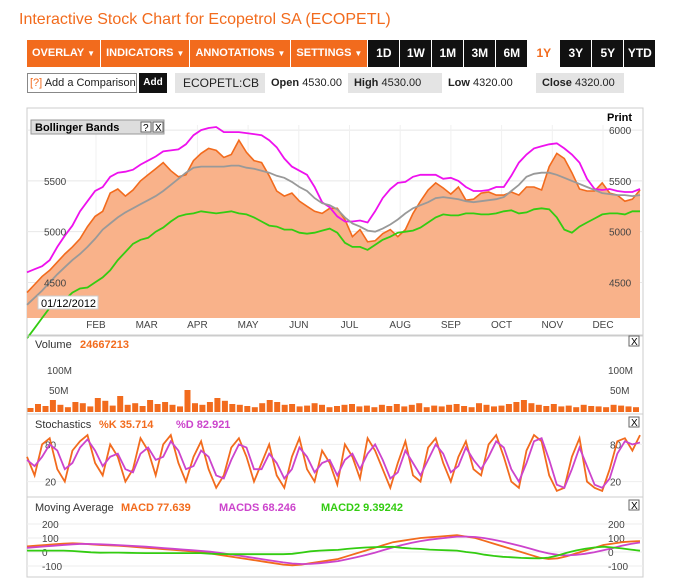 This screenshot has width=673, height=587. I want to click on range-1d-button: 1D, so click(384, 53).